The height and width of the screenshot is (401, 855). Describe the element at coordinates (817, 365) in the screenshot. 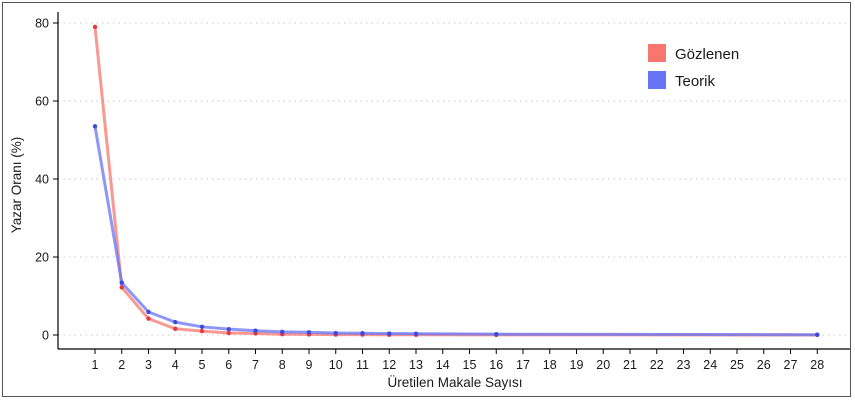

I see `x-tick-label-28: 28` at that location.